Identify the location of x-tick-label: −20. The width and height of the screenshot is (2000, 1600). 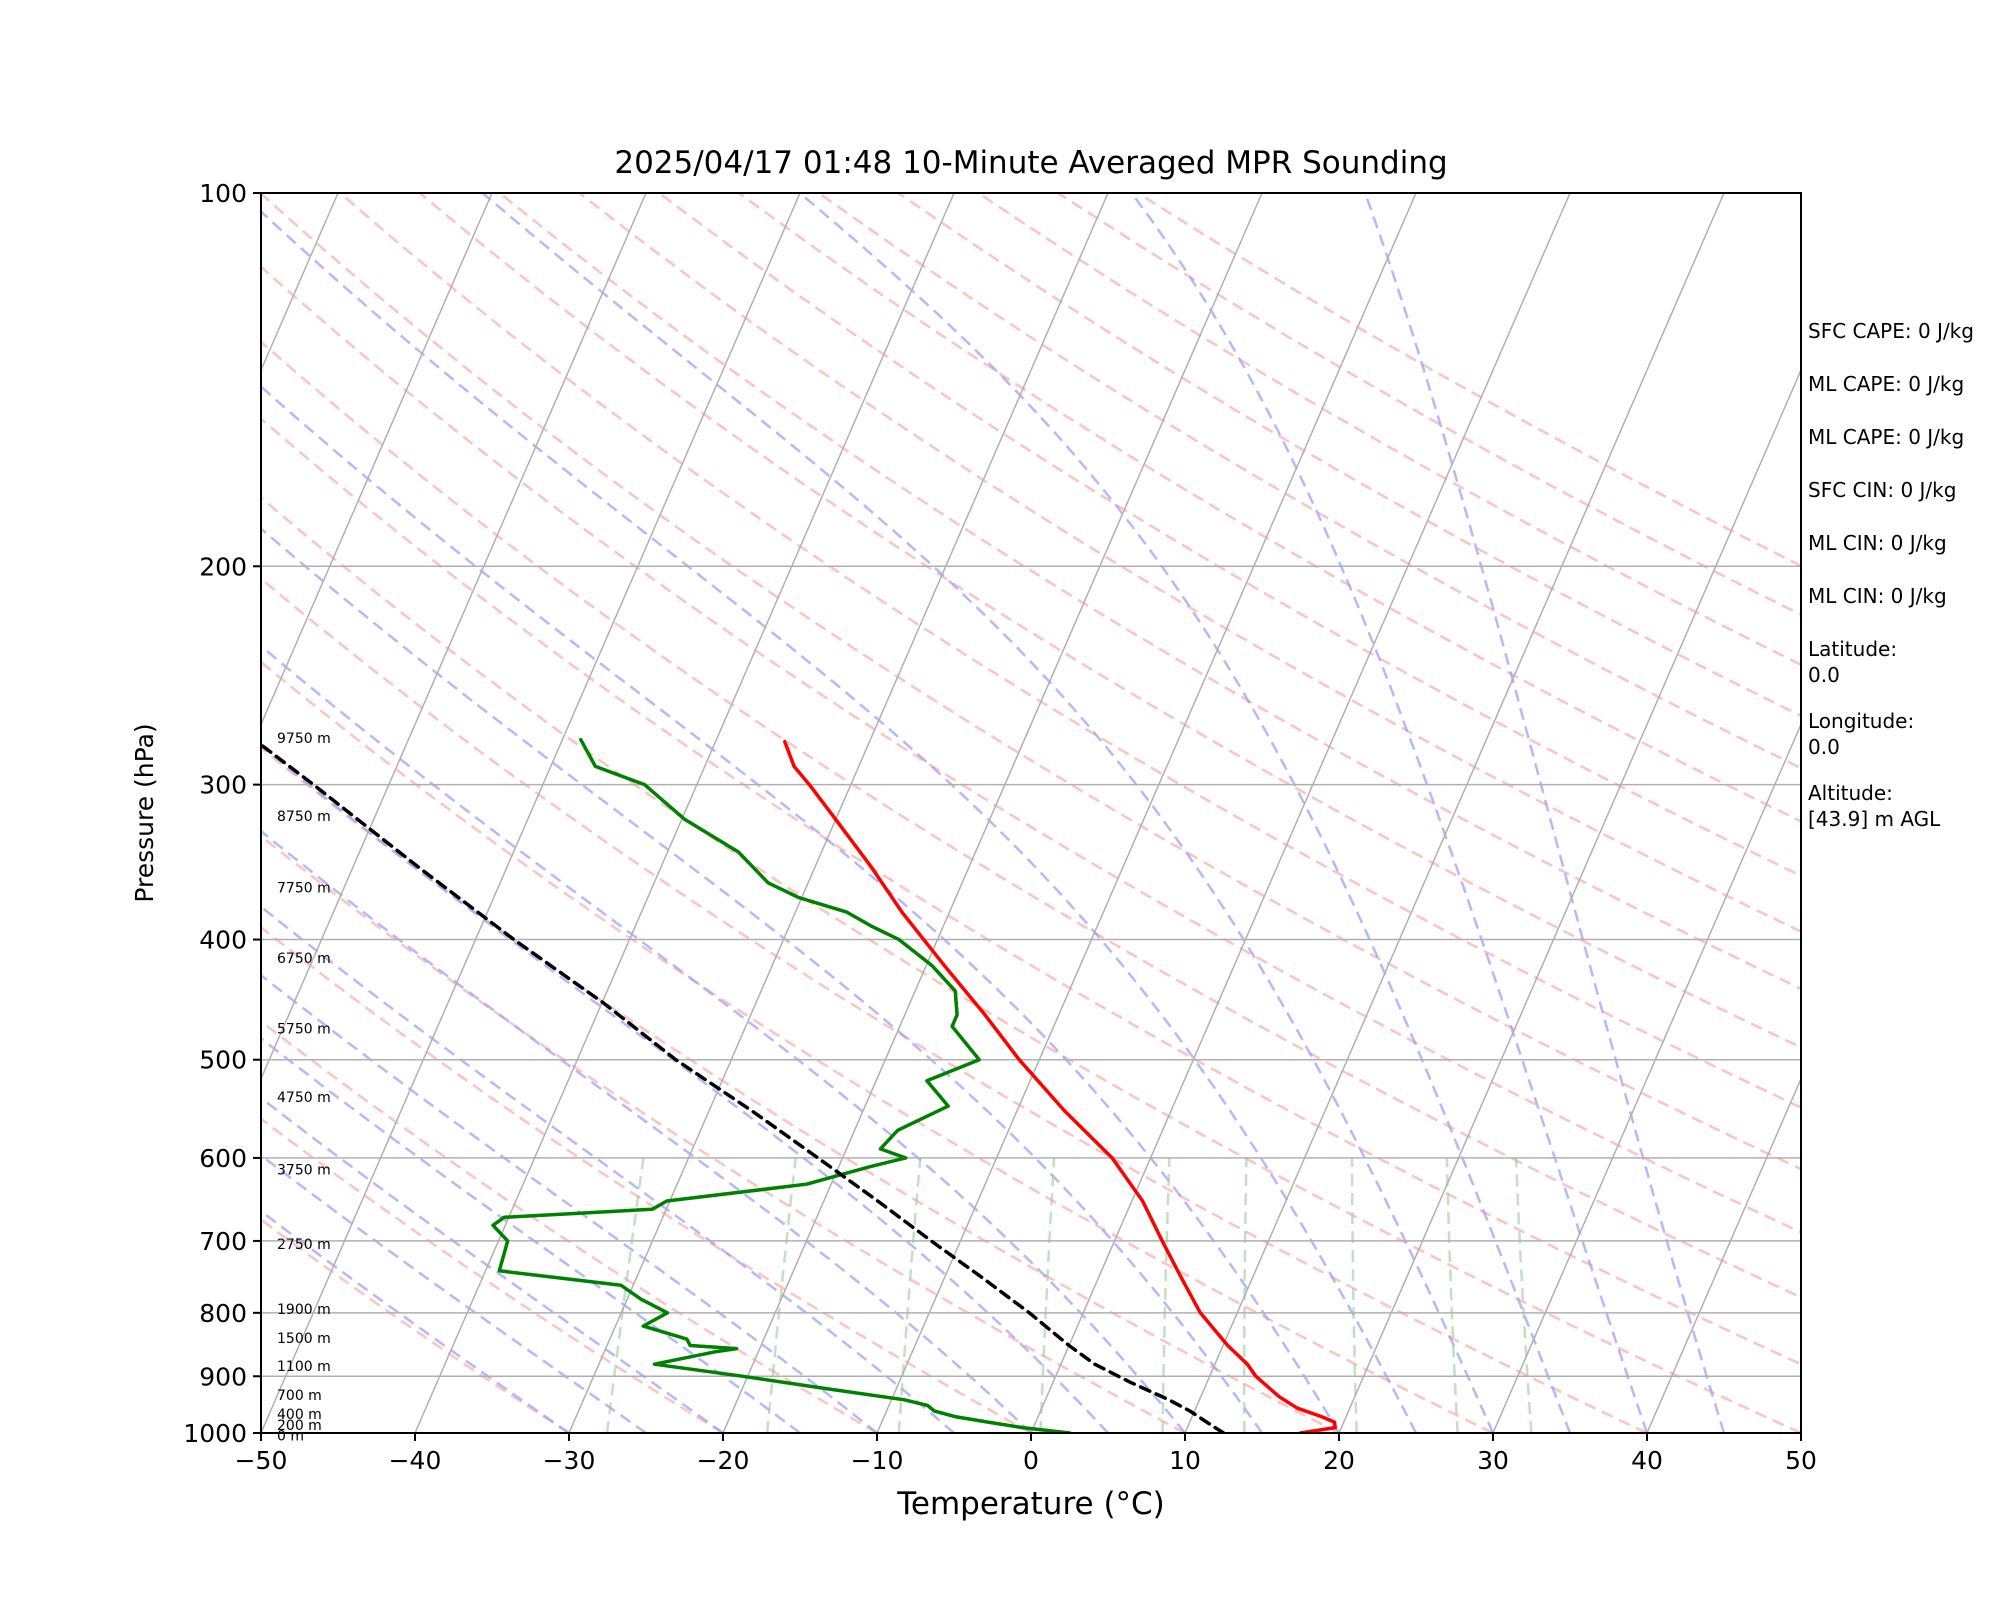
(723, 1460).